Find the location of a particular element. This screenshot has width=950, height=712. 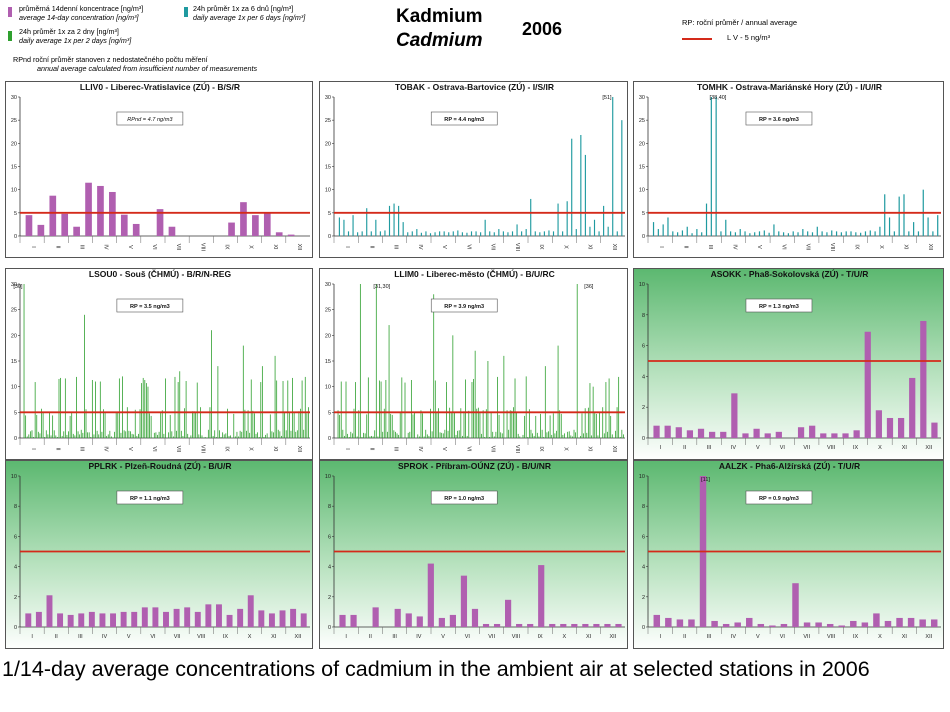

x-tick-label: XII is located at coordinates (614, 247).